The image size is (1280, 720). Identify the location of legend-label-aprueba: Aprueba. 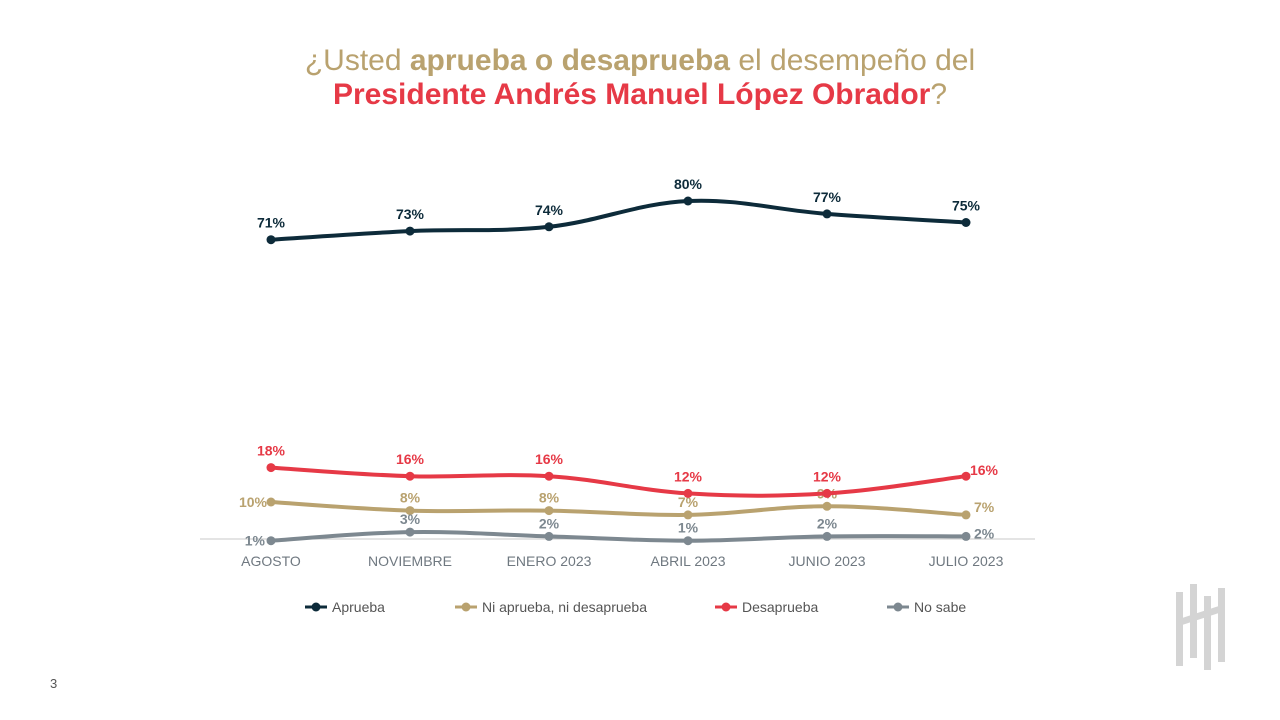
(358, 607).